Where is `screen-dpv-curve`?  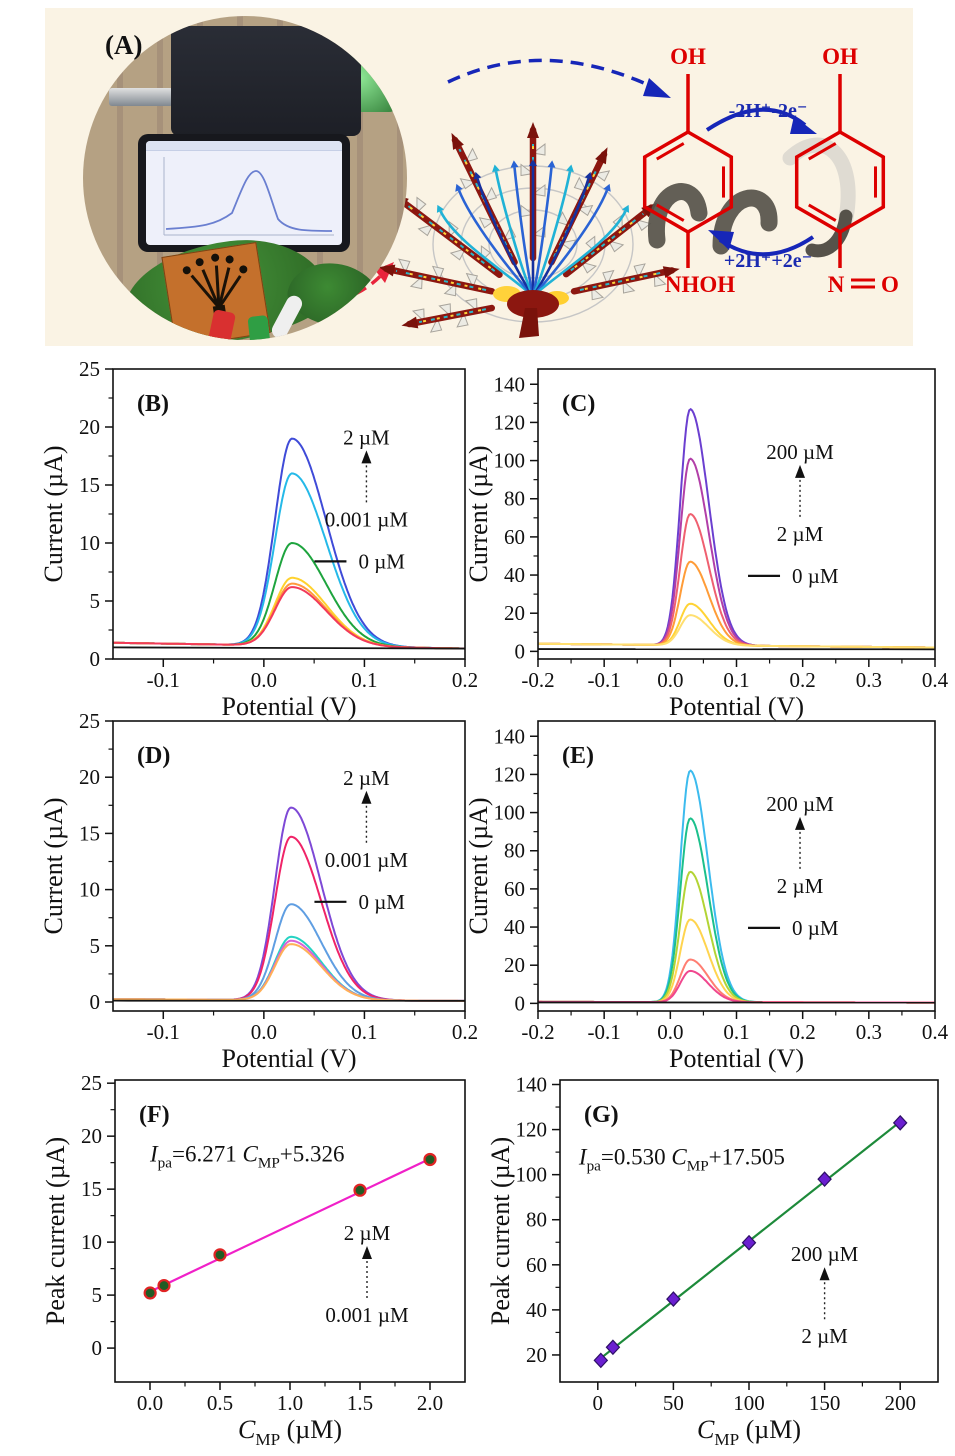 screen-dpv-curve is located at coordinates (248, 196).